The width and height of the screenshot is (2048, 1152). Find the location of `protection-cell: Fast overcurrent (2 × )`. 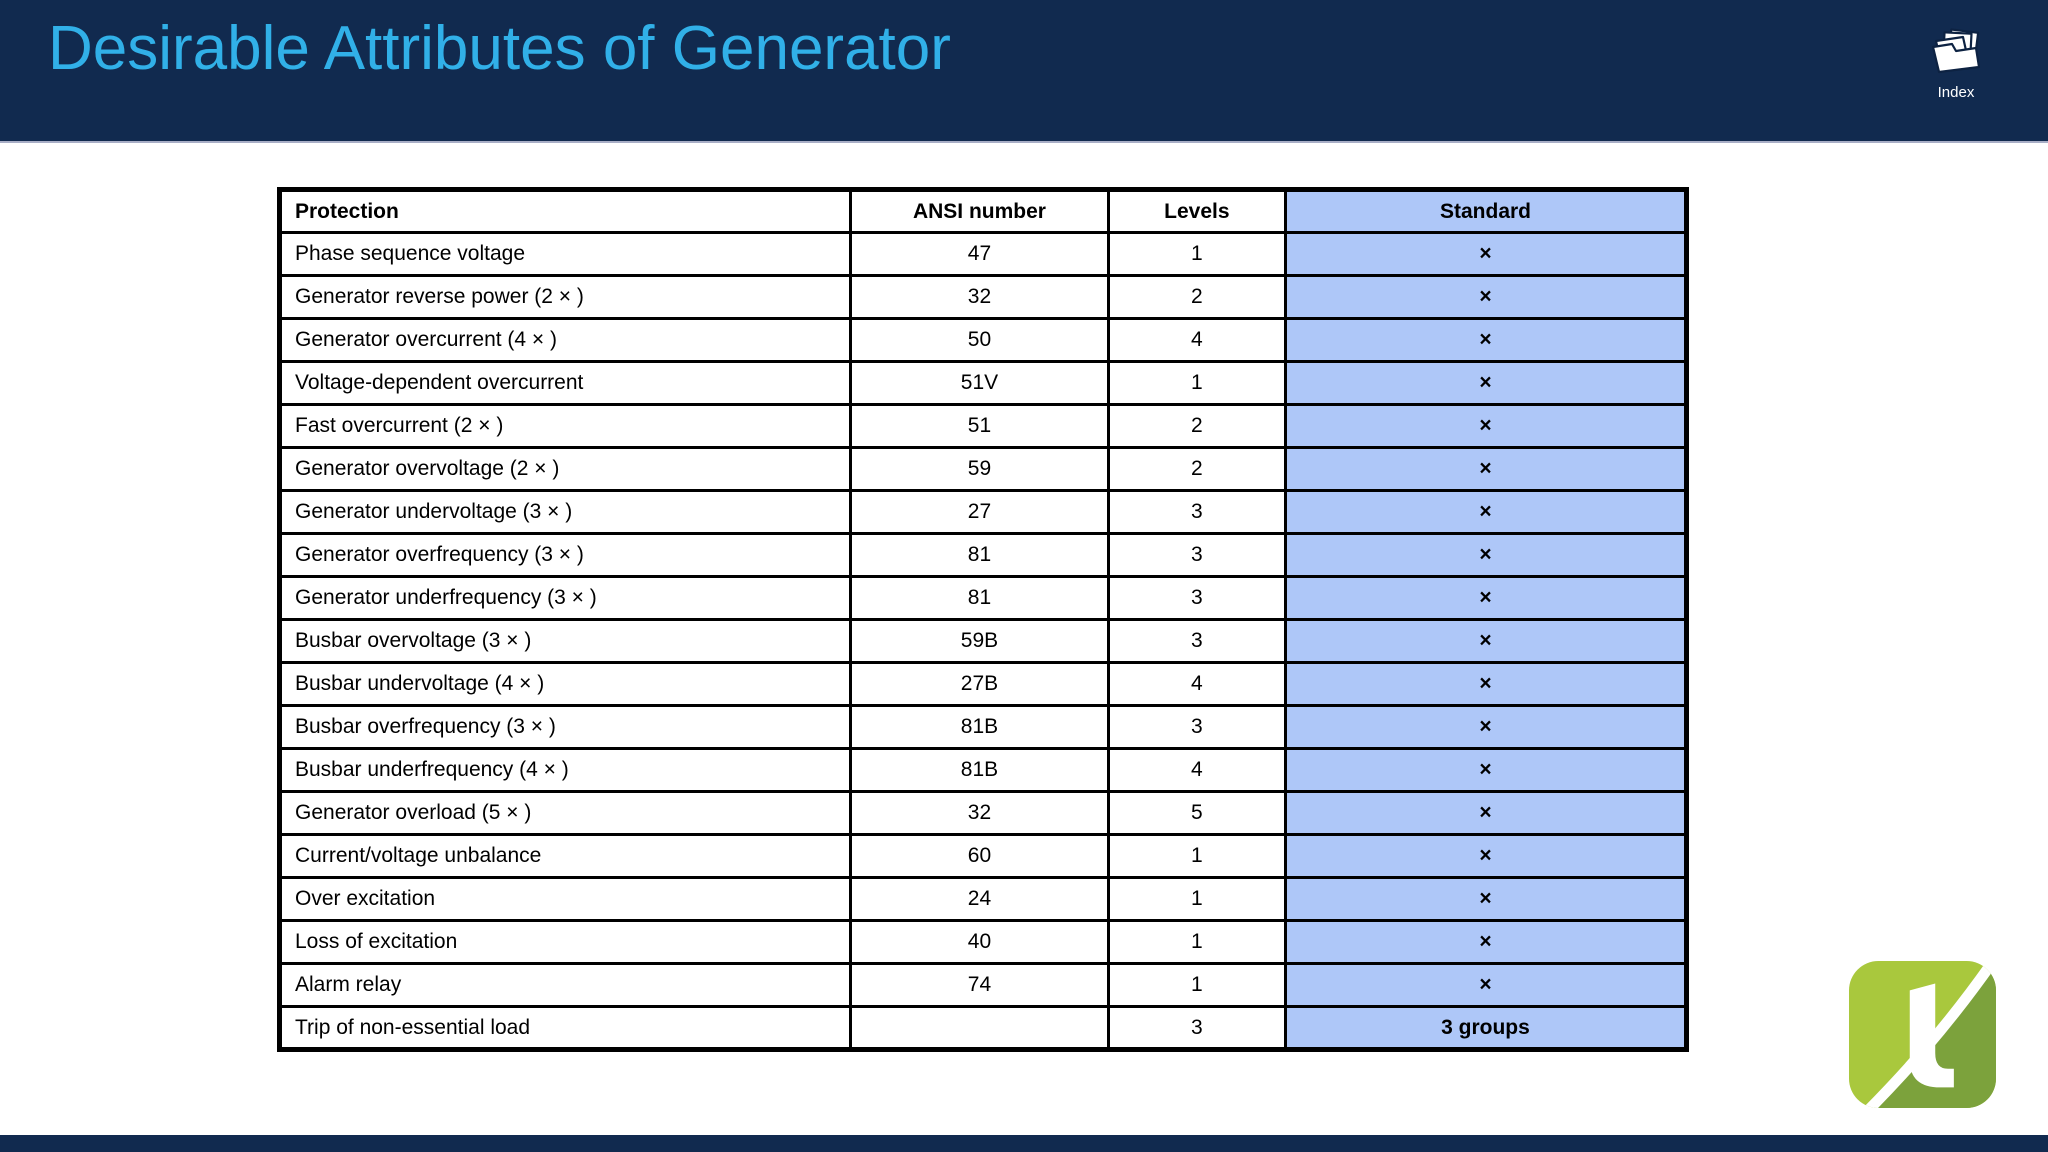

protection-cell: Fast overcurrent (2 × ) is located at coordinates (565, 426).